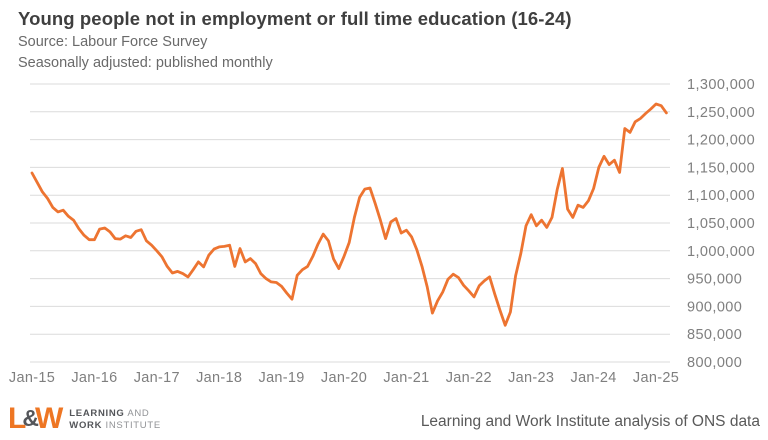  Describe the element at coordinates (406, 378) in the screenshot. I see `x-axis-label: Jan-21` at that location.